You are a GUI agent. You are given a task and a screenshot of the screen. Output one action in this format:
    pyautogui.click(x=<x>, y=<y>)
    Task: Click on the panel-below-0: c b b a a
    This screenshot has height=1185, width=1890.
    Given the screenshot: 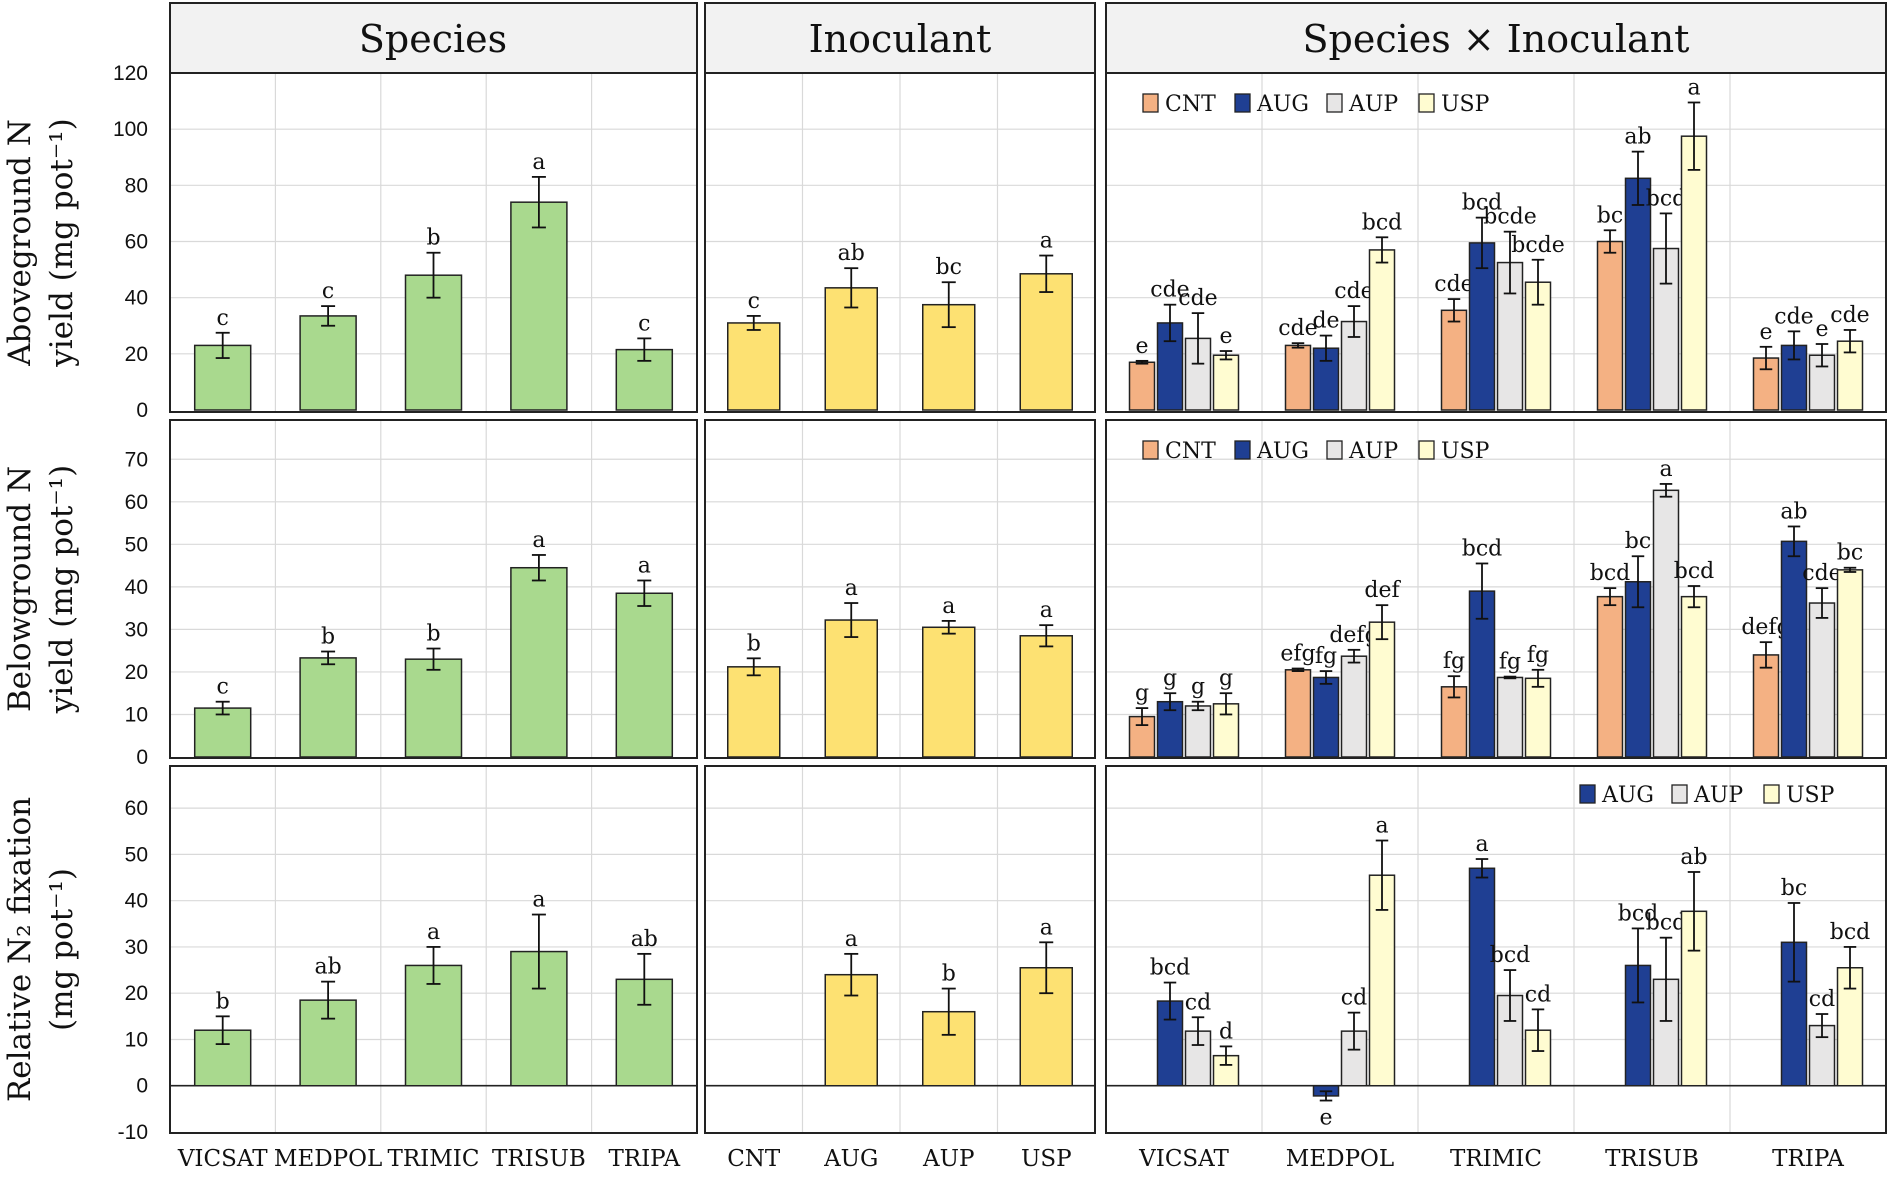 What is the action you would take?
    pyautogui.click(x=433, y=589)
    